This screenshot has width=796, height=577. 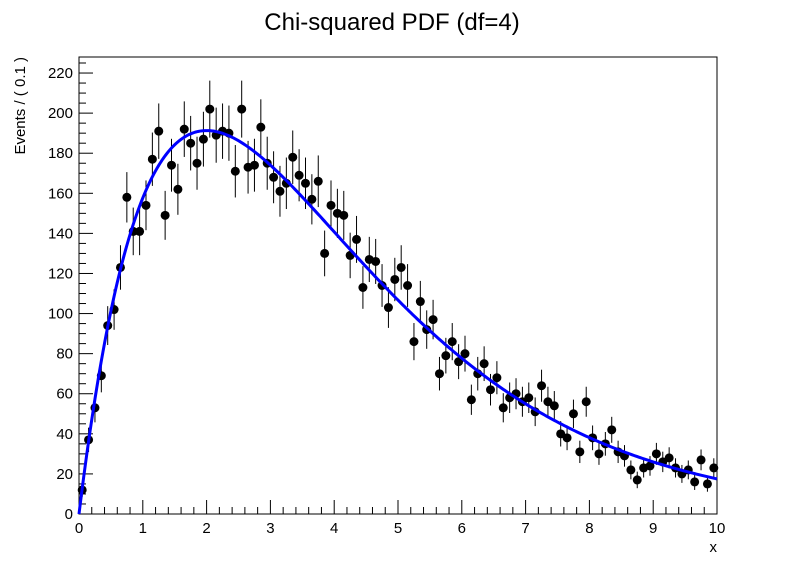 I want to click on y-axis-label: Events / ( 0.1 ), so click(x=20, y=106).